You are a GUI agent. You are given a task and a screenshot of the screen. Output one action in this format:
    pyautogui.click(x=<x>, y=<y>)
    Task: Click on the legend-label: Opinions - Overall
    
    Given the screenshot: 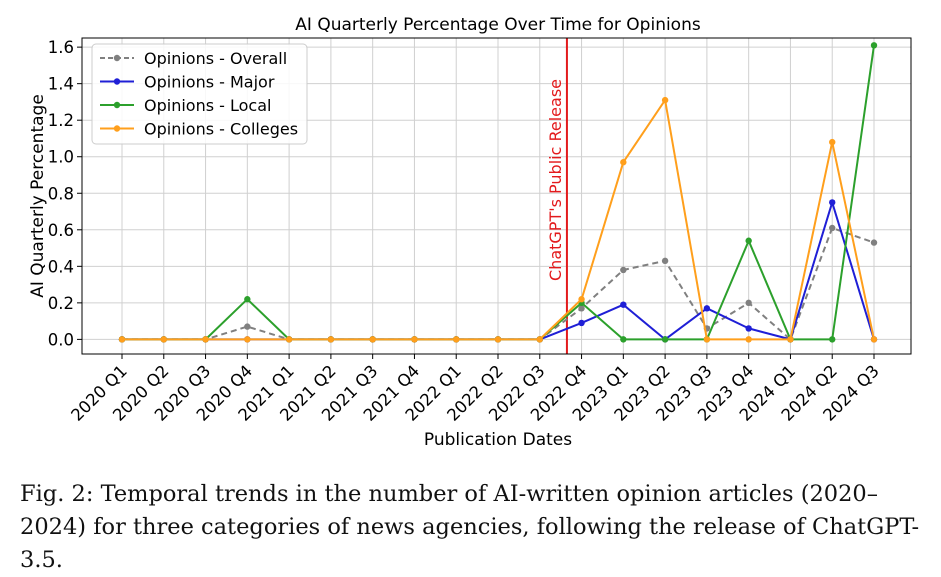 What is the action you would take?
    pyautogui.click(x=215, y=58)
    